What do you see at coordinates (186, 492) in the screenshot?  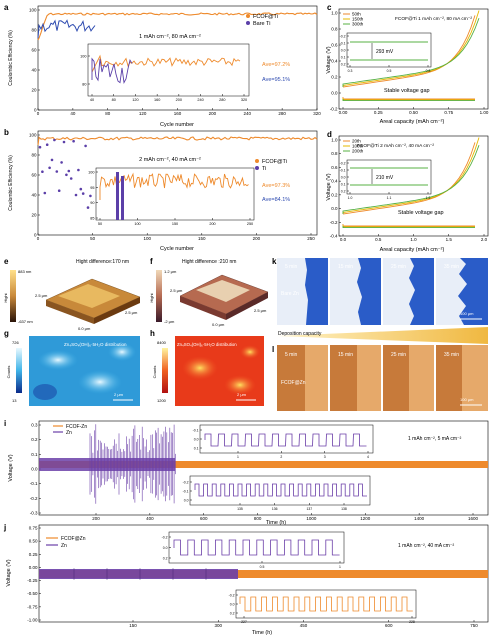 I see `panel-i-inset-2-ytick-label: -0.1` at bounding box center [186, 492].